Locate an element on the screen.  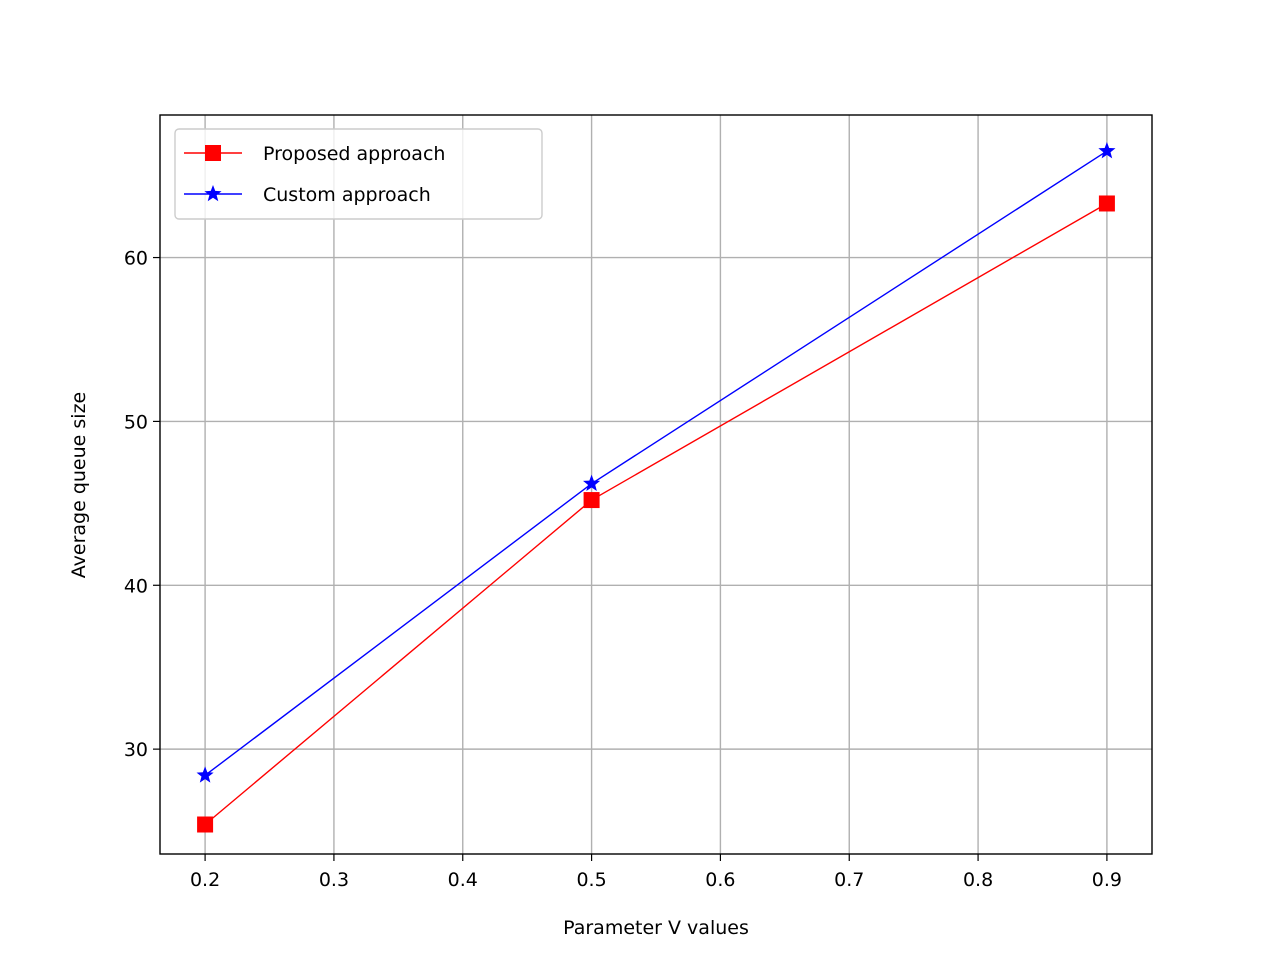
legend: Proposed approach Custom approach is located at coordinates (358, 174).